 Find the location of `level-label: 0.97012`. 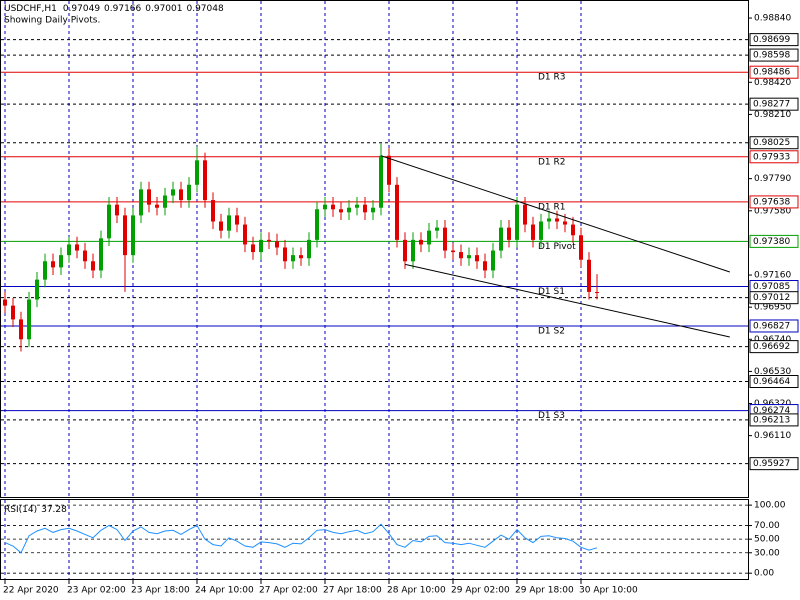

level-label: 0.97012 is located at coordinates (771, 298).